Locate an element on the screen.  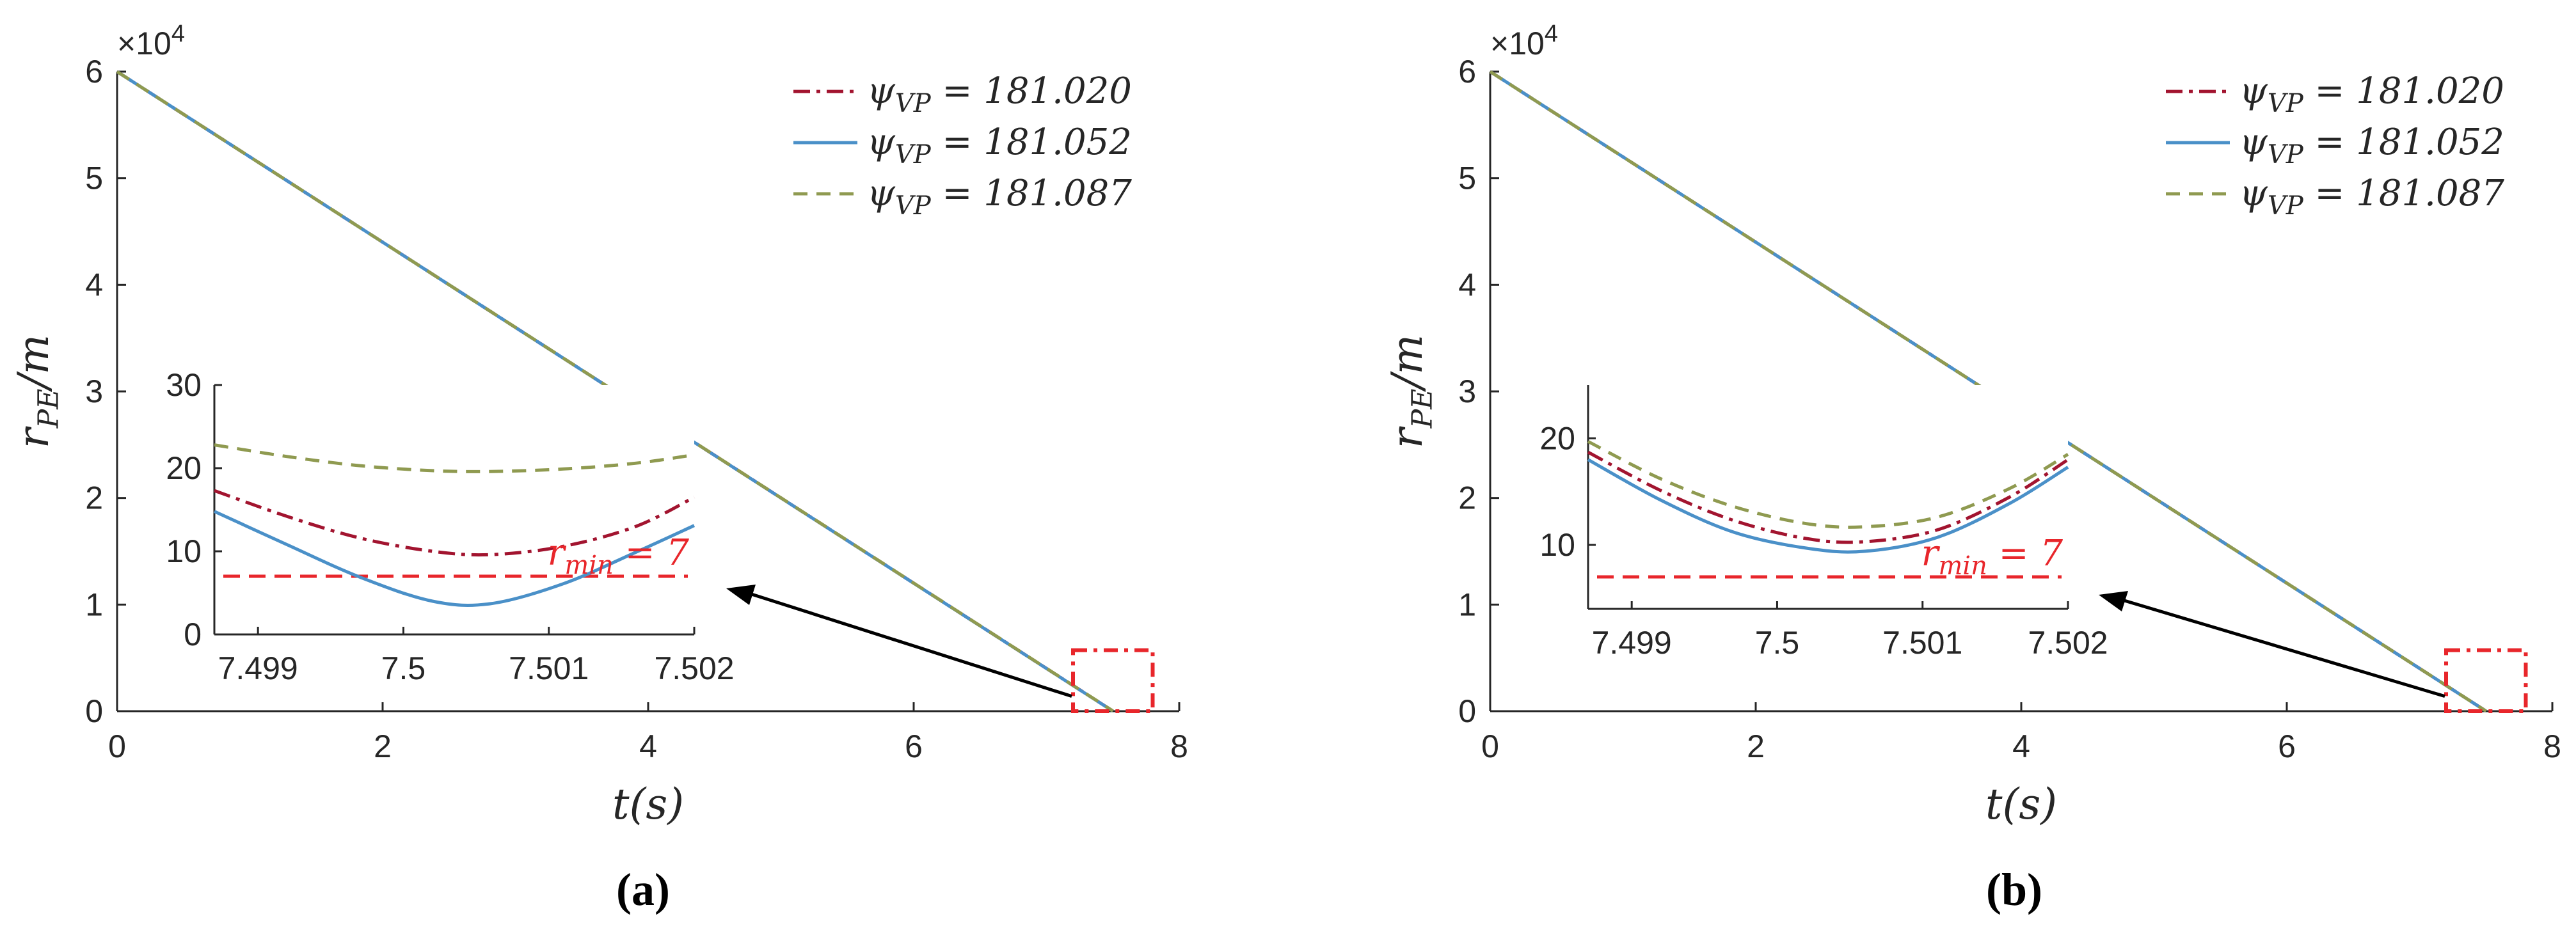
inset-y-tick-label: 30 is located at coordinates (184, 385).